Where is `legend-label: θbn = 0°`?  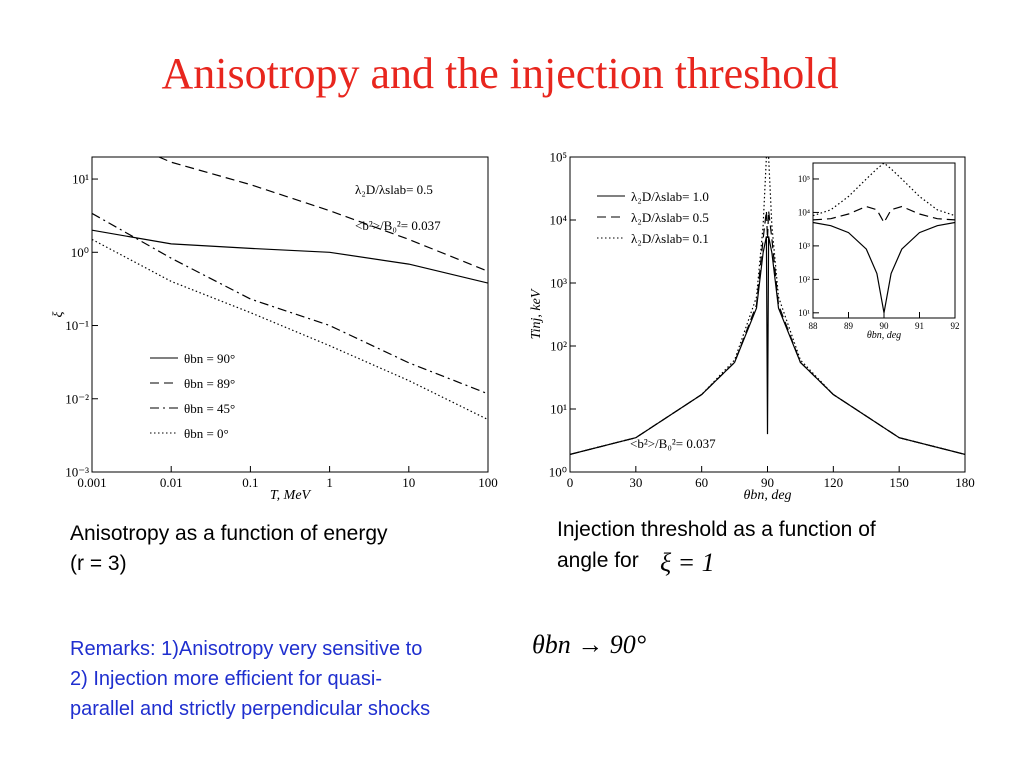 legend-label: θbn = 0° is located at coordinates (206, 433).